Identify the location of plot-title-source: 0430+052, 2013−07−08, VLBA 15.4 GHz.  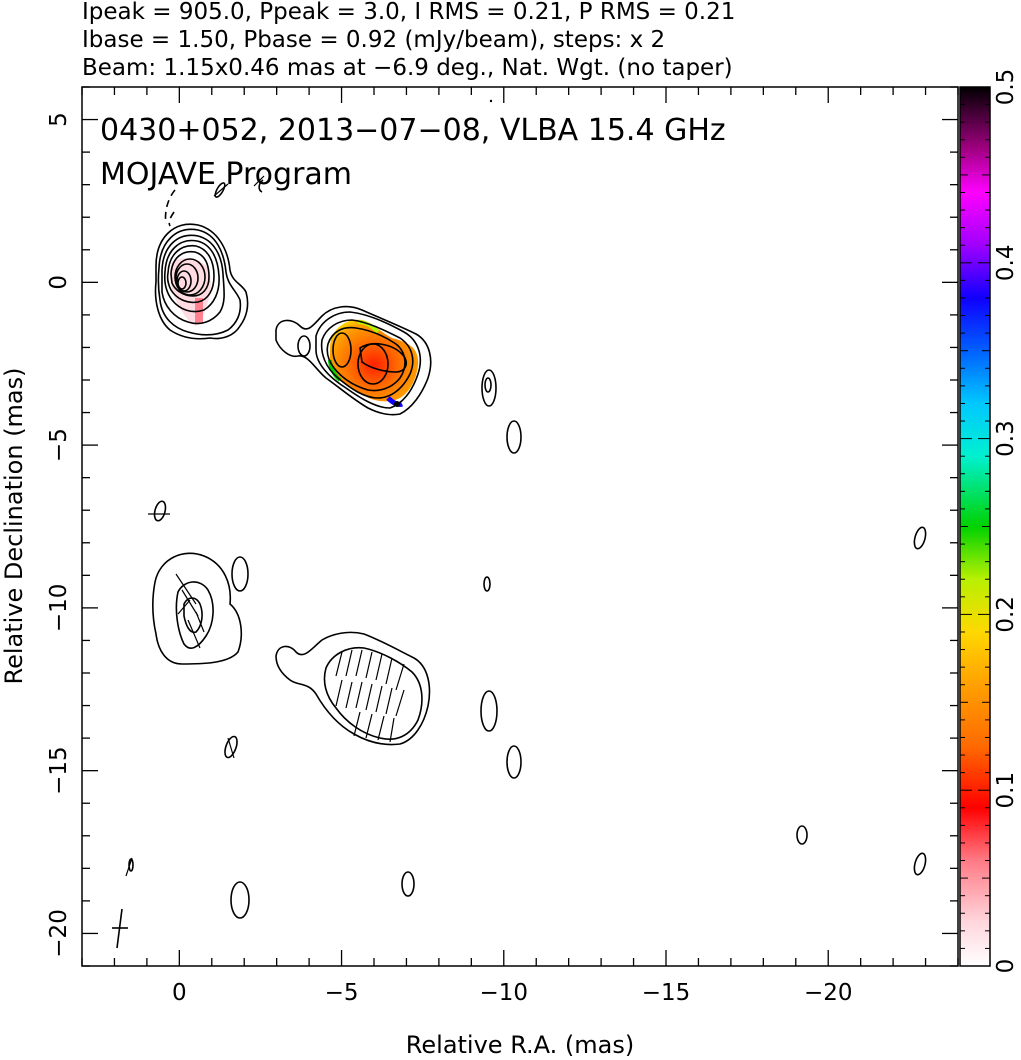
(413, 130).